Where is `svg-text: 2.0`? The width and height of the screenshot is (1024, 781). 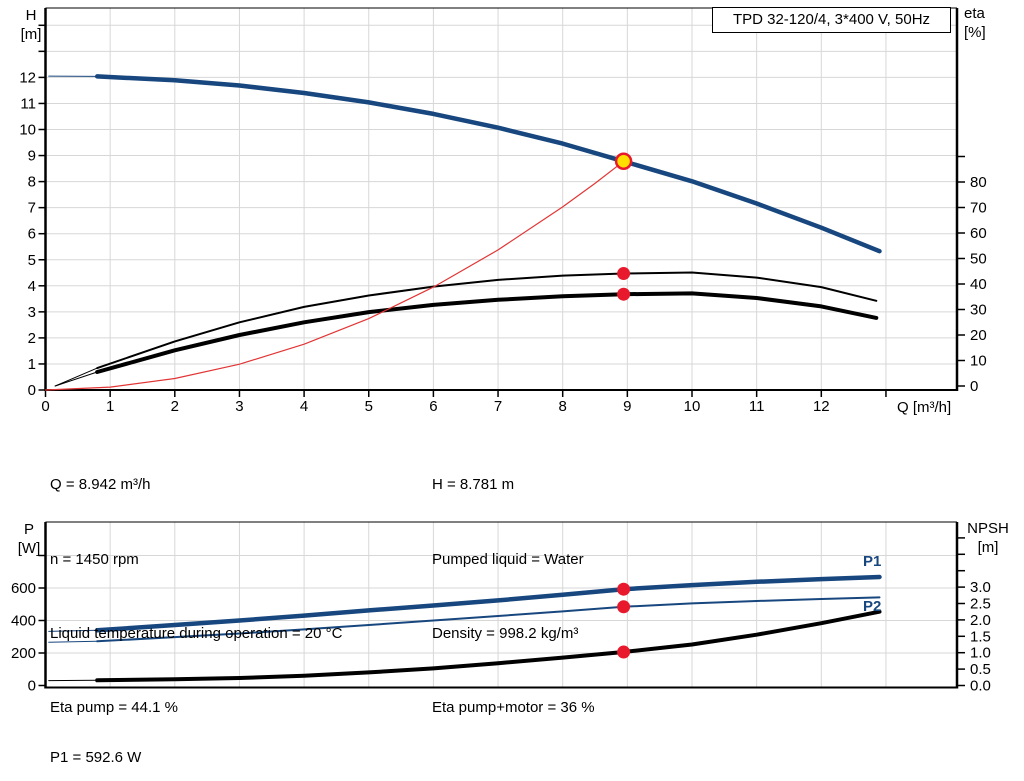
svg-text: 2.0 is located at coordinates (980, 620).